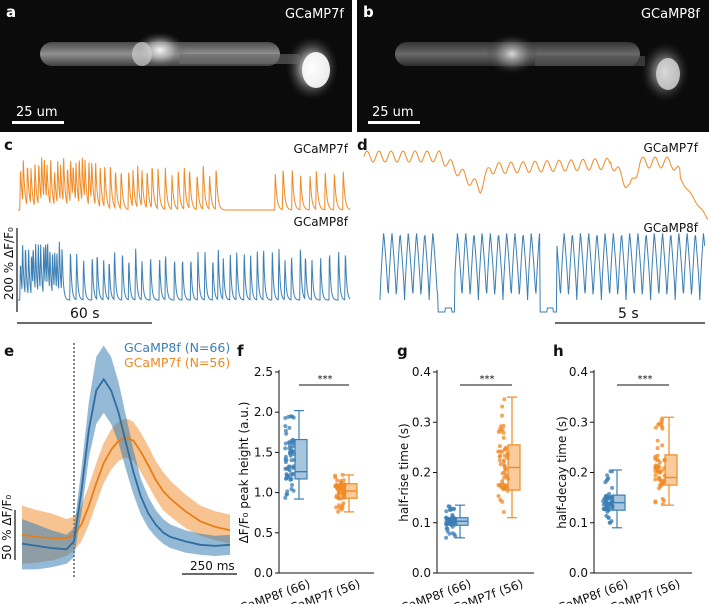 The height and width of the screenshot is (604, 709). What do you see at coordinates (11, 12) in the screenshot?
I see `panel-label-a: a` at bounding box center [11, 12].